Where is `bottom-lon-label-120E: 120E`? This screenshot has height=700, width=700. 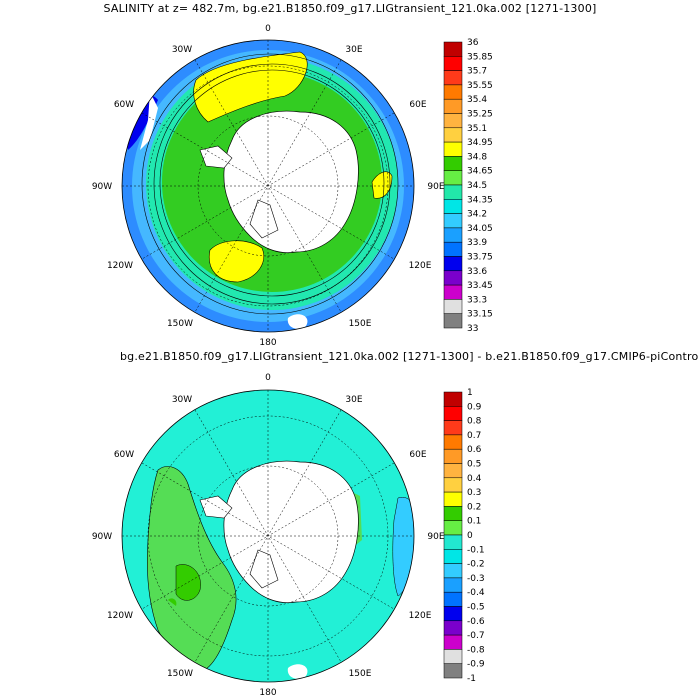
bottom-lon-label-120E: 120E is located at coordinates (420, 616).